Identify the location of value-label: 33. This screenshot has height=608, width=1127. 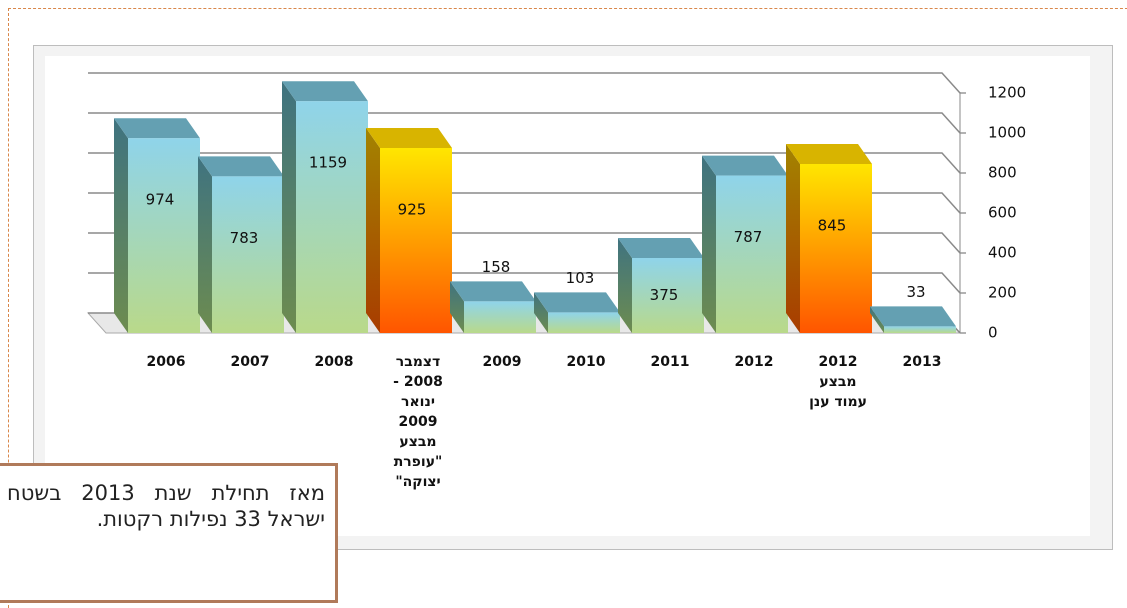
(915, 292).